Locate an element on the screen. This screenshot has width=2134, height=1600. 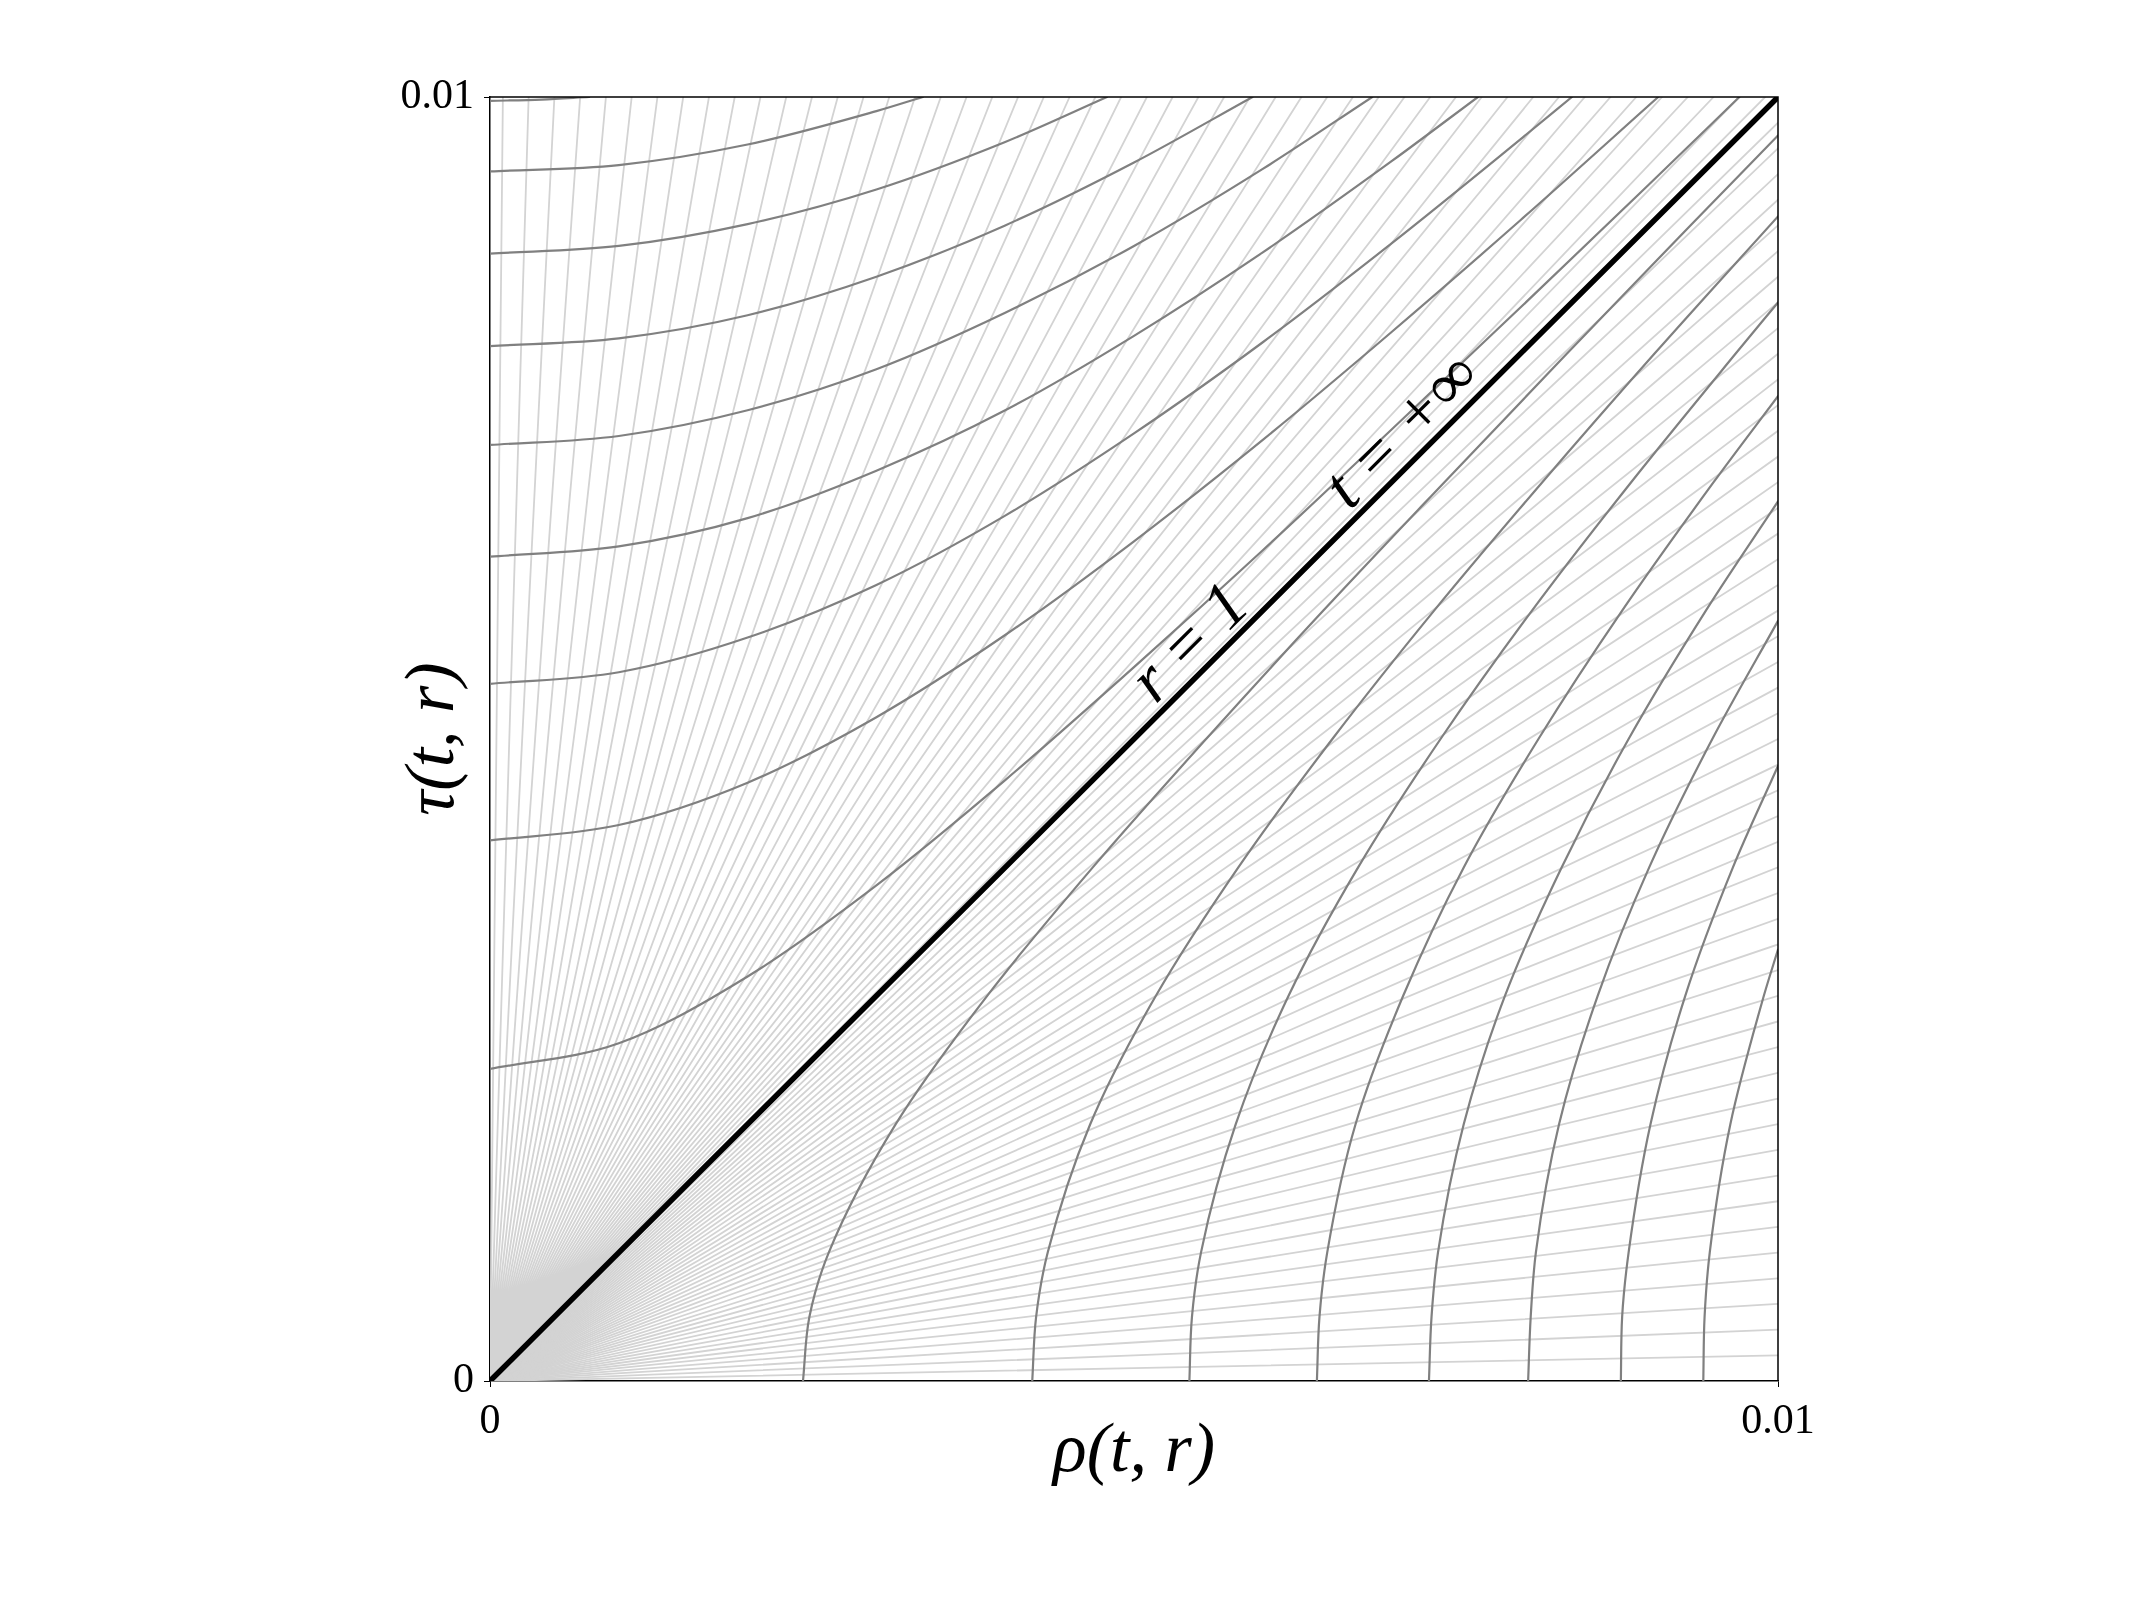
annotation: r = 1 is located at coordinates (1187, 640).